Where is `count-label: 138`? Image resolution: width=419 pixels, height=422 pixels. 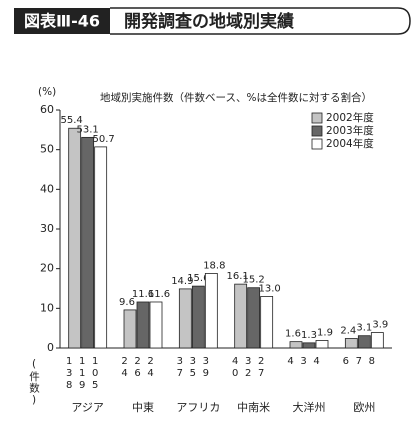
count-label: 138 is located at coordinates (69, 374).